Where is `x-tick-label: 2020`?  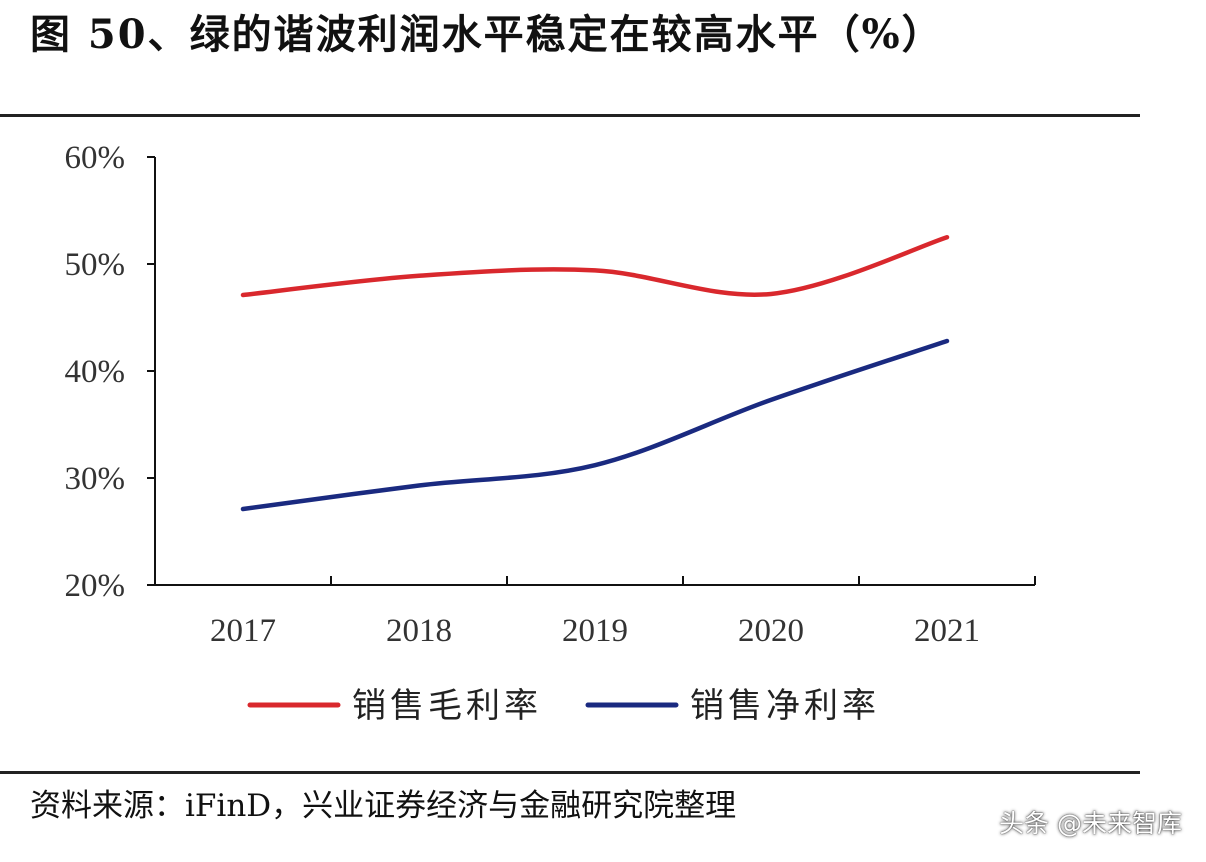
x-tick-label: 2020 is located at coordinates (771, 631).